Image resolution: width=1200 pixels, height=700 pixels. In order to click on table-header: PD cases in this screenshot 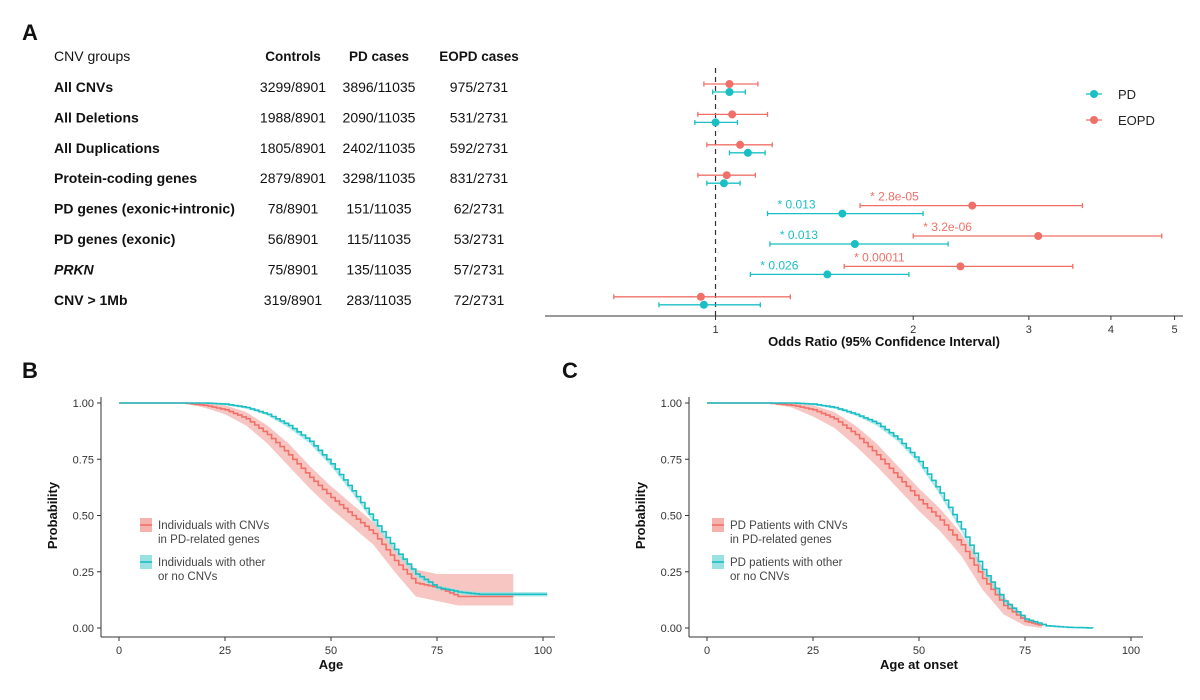, I will do `click(379, 56)`.